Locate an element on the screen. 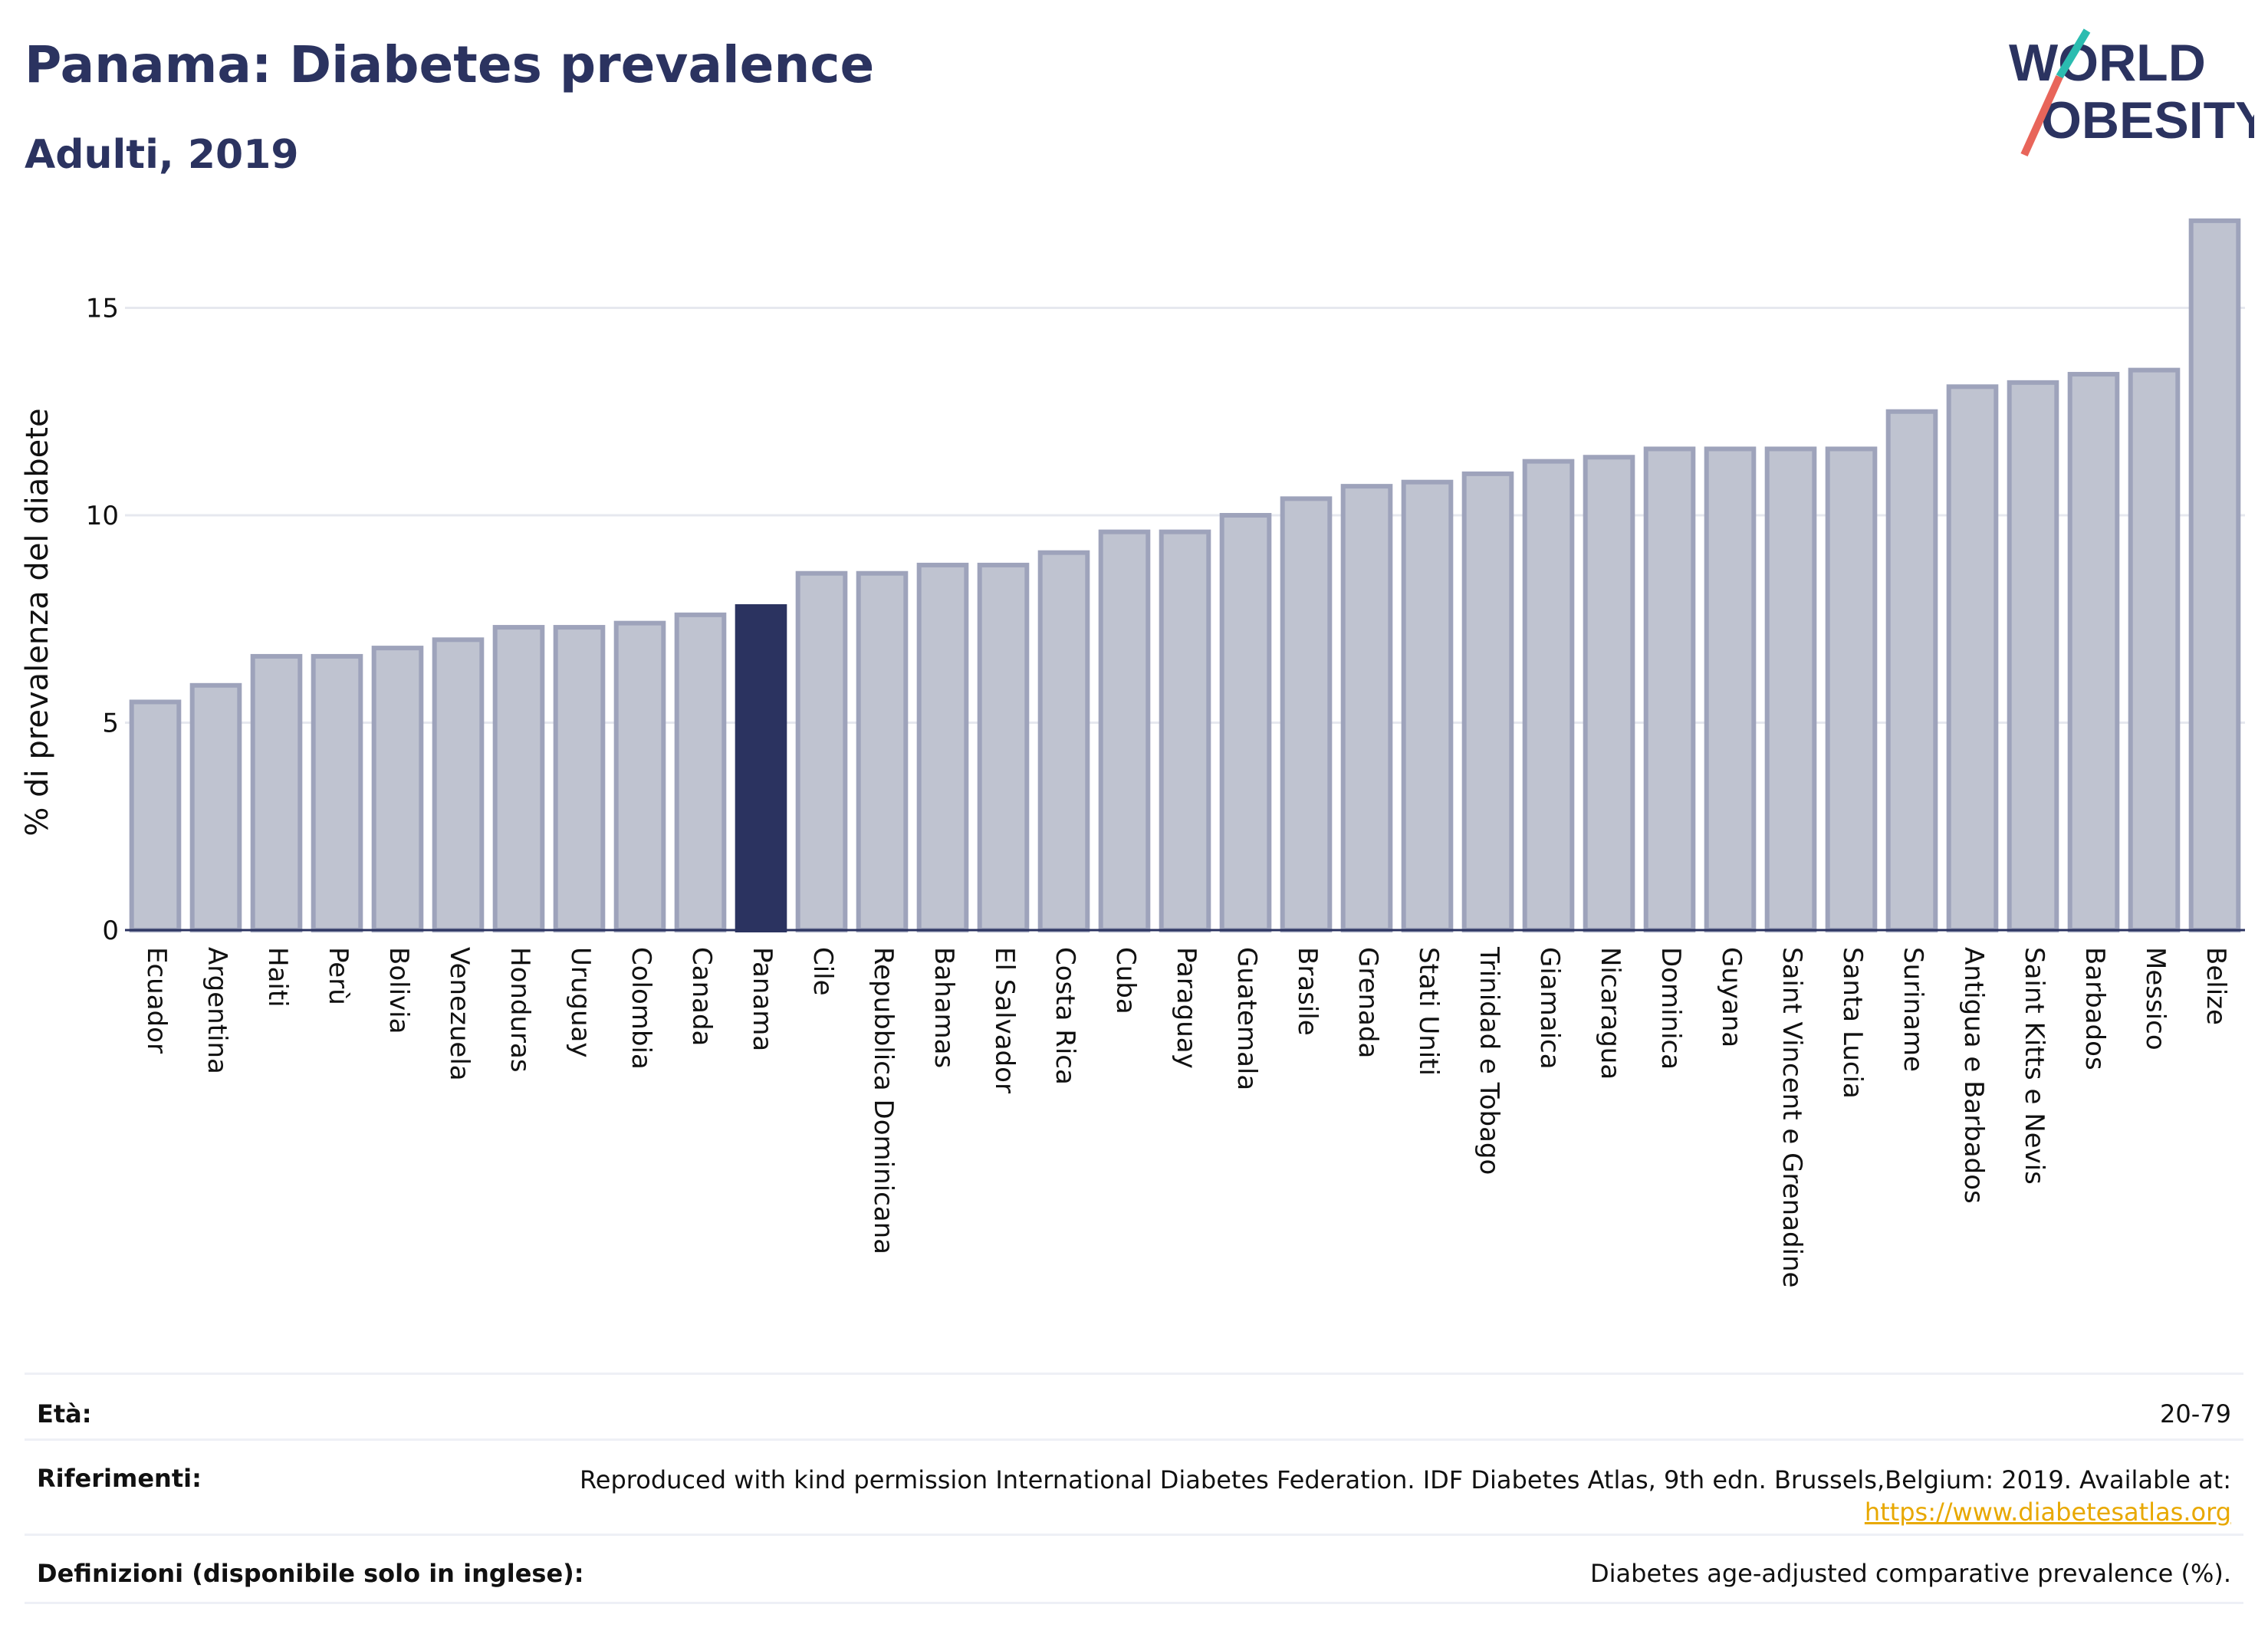  y-axis-label: % di prevalenza del diabete is located at coordinates (37, 622).